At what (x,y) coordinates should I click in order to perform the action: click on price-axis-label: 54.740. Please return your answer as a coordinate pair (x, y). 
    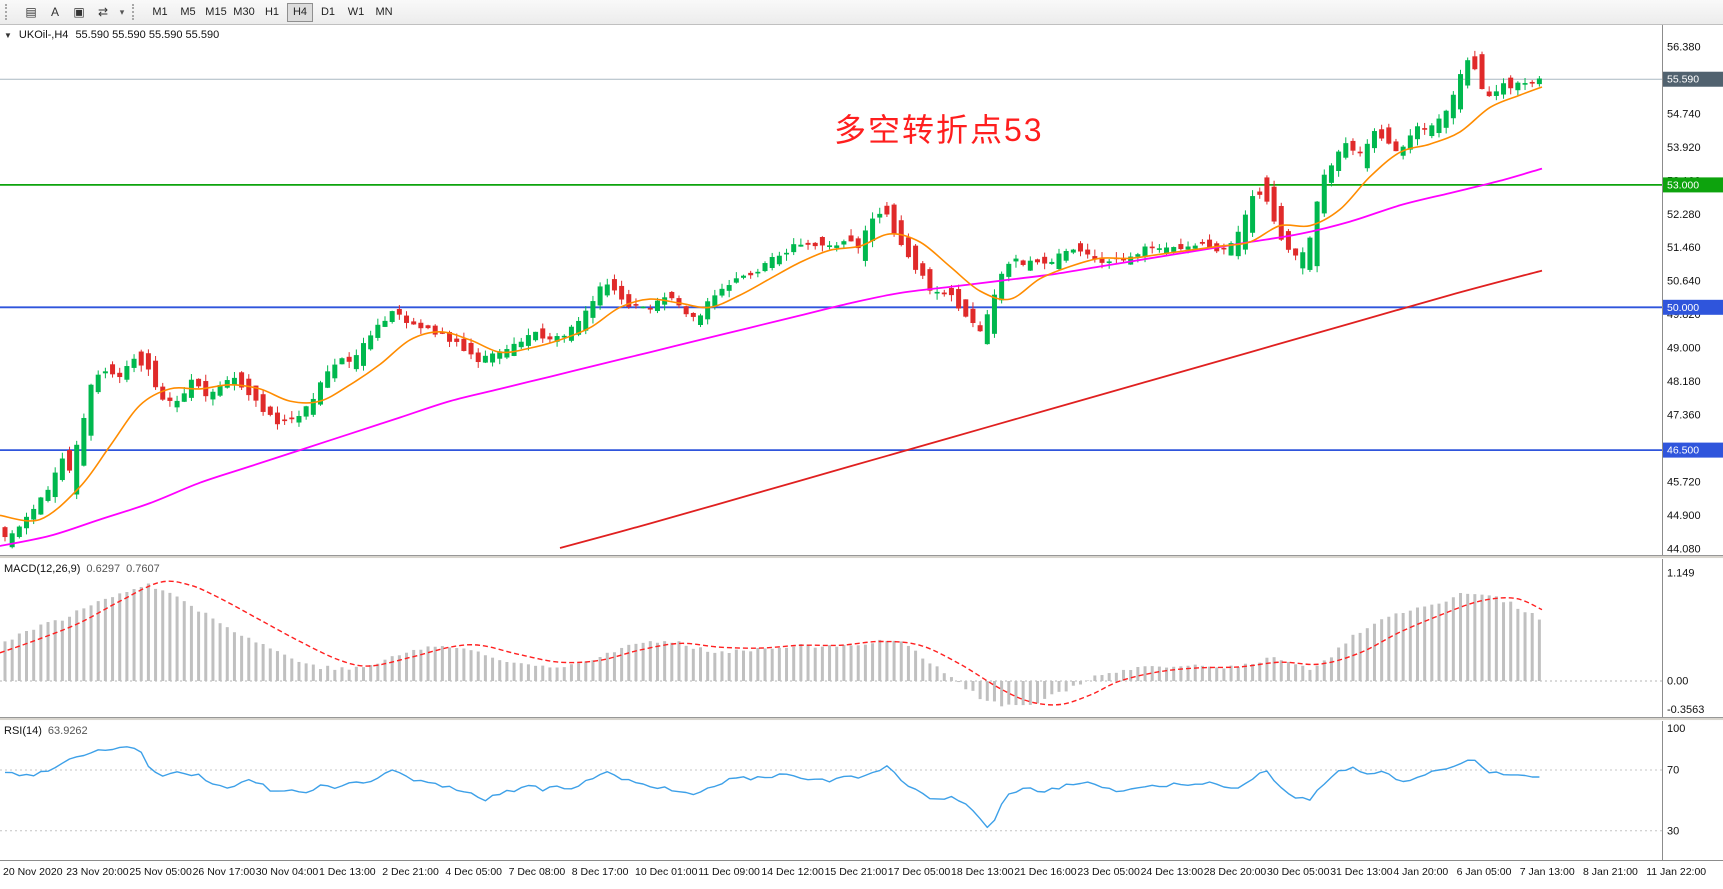
    Looking at the image, I should click on (1684, 114).